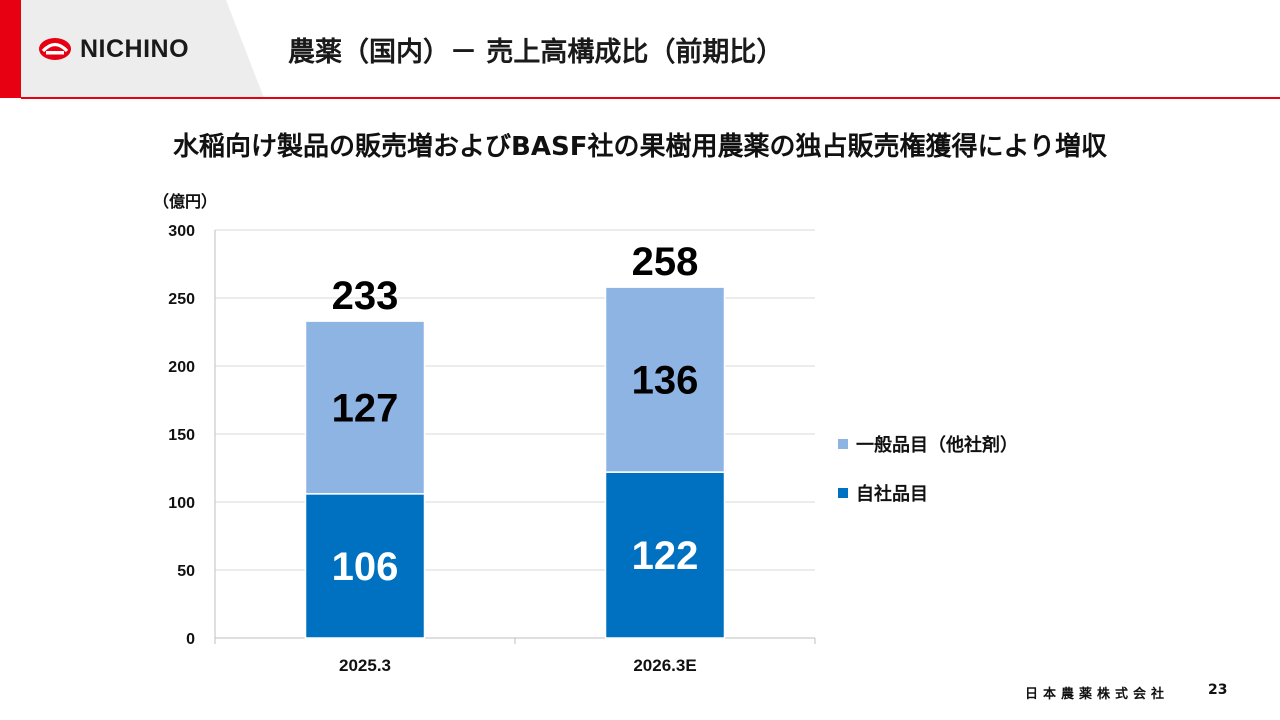 The width and height of the screenshot is (1280, 720). I want to click on y-tick-label: 200, so click(181, 367).